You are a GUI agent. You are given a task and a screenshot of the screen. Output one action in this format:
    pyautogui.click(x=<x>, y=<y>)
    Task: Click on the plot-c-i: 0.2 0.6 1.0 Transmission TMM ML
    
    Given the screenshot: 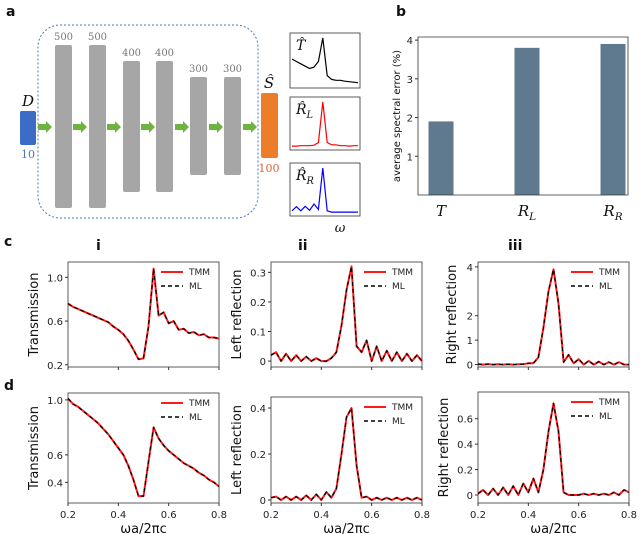 What is the action you would take?
    pyautogui.click(x=123, y=316)
    